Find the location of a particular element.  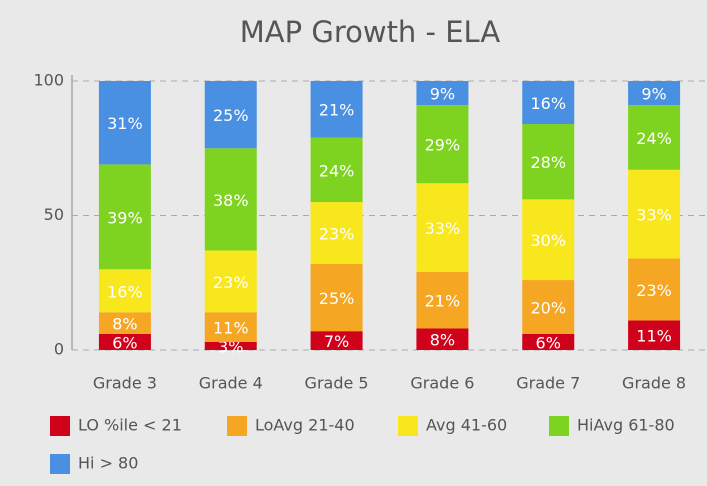

legend-label: LO %ile < 21 is located at coordinates (130, 425).